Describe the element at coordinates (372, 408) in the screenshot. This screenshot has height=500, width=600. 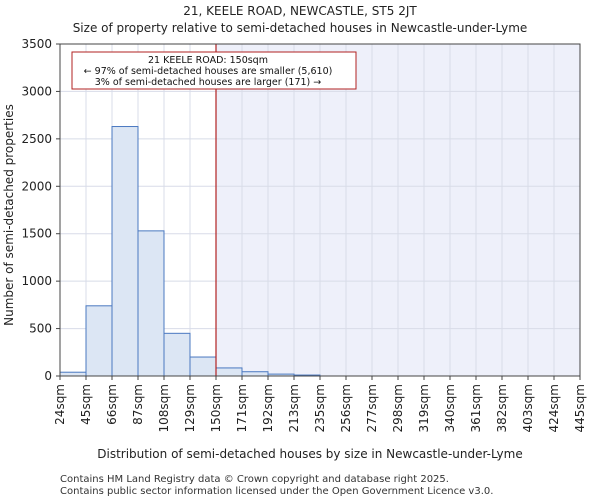
I see `x-tick-label-277sqm: 277sqm` at that location.